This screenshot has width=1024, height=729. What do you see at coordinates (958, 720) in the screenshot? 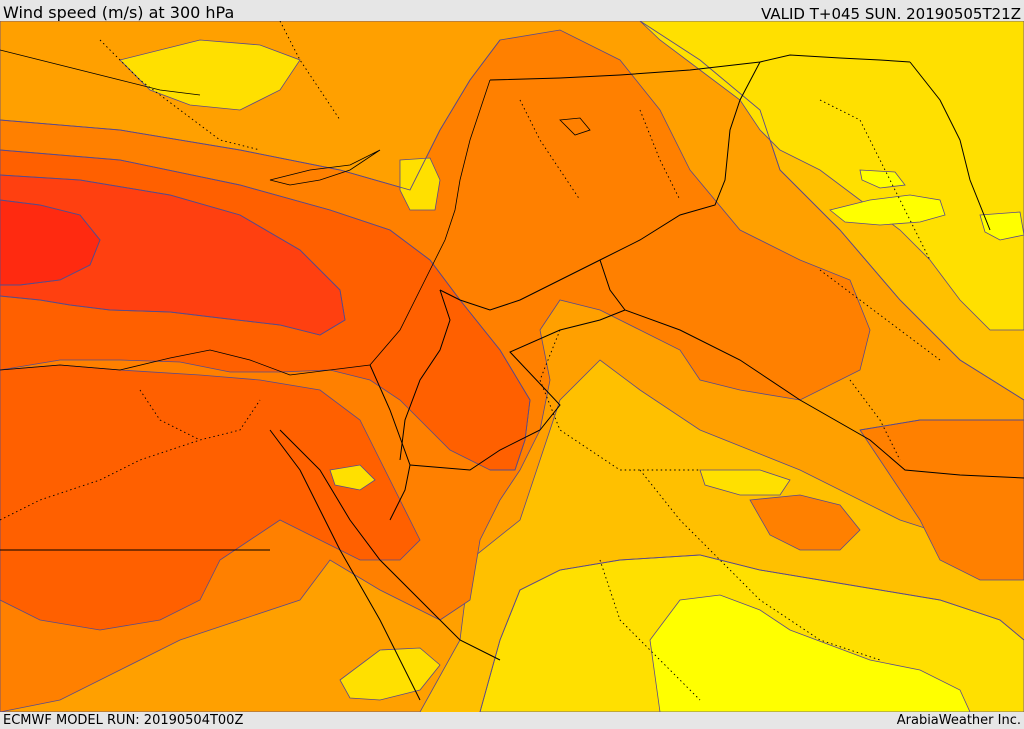
I see `credit-label: ArabiaWeather Inc.` at bounding box center [958, 720].